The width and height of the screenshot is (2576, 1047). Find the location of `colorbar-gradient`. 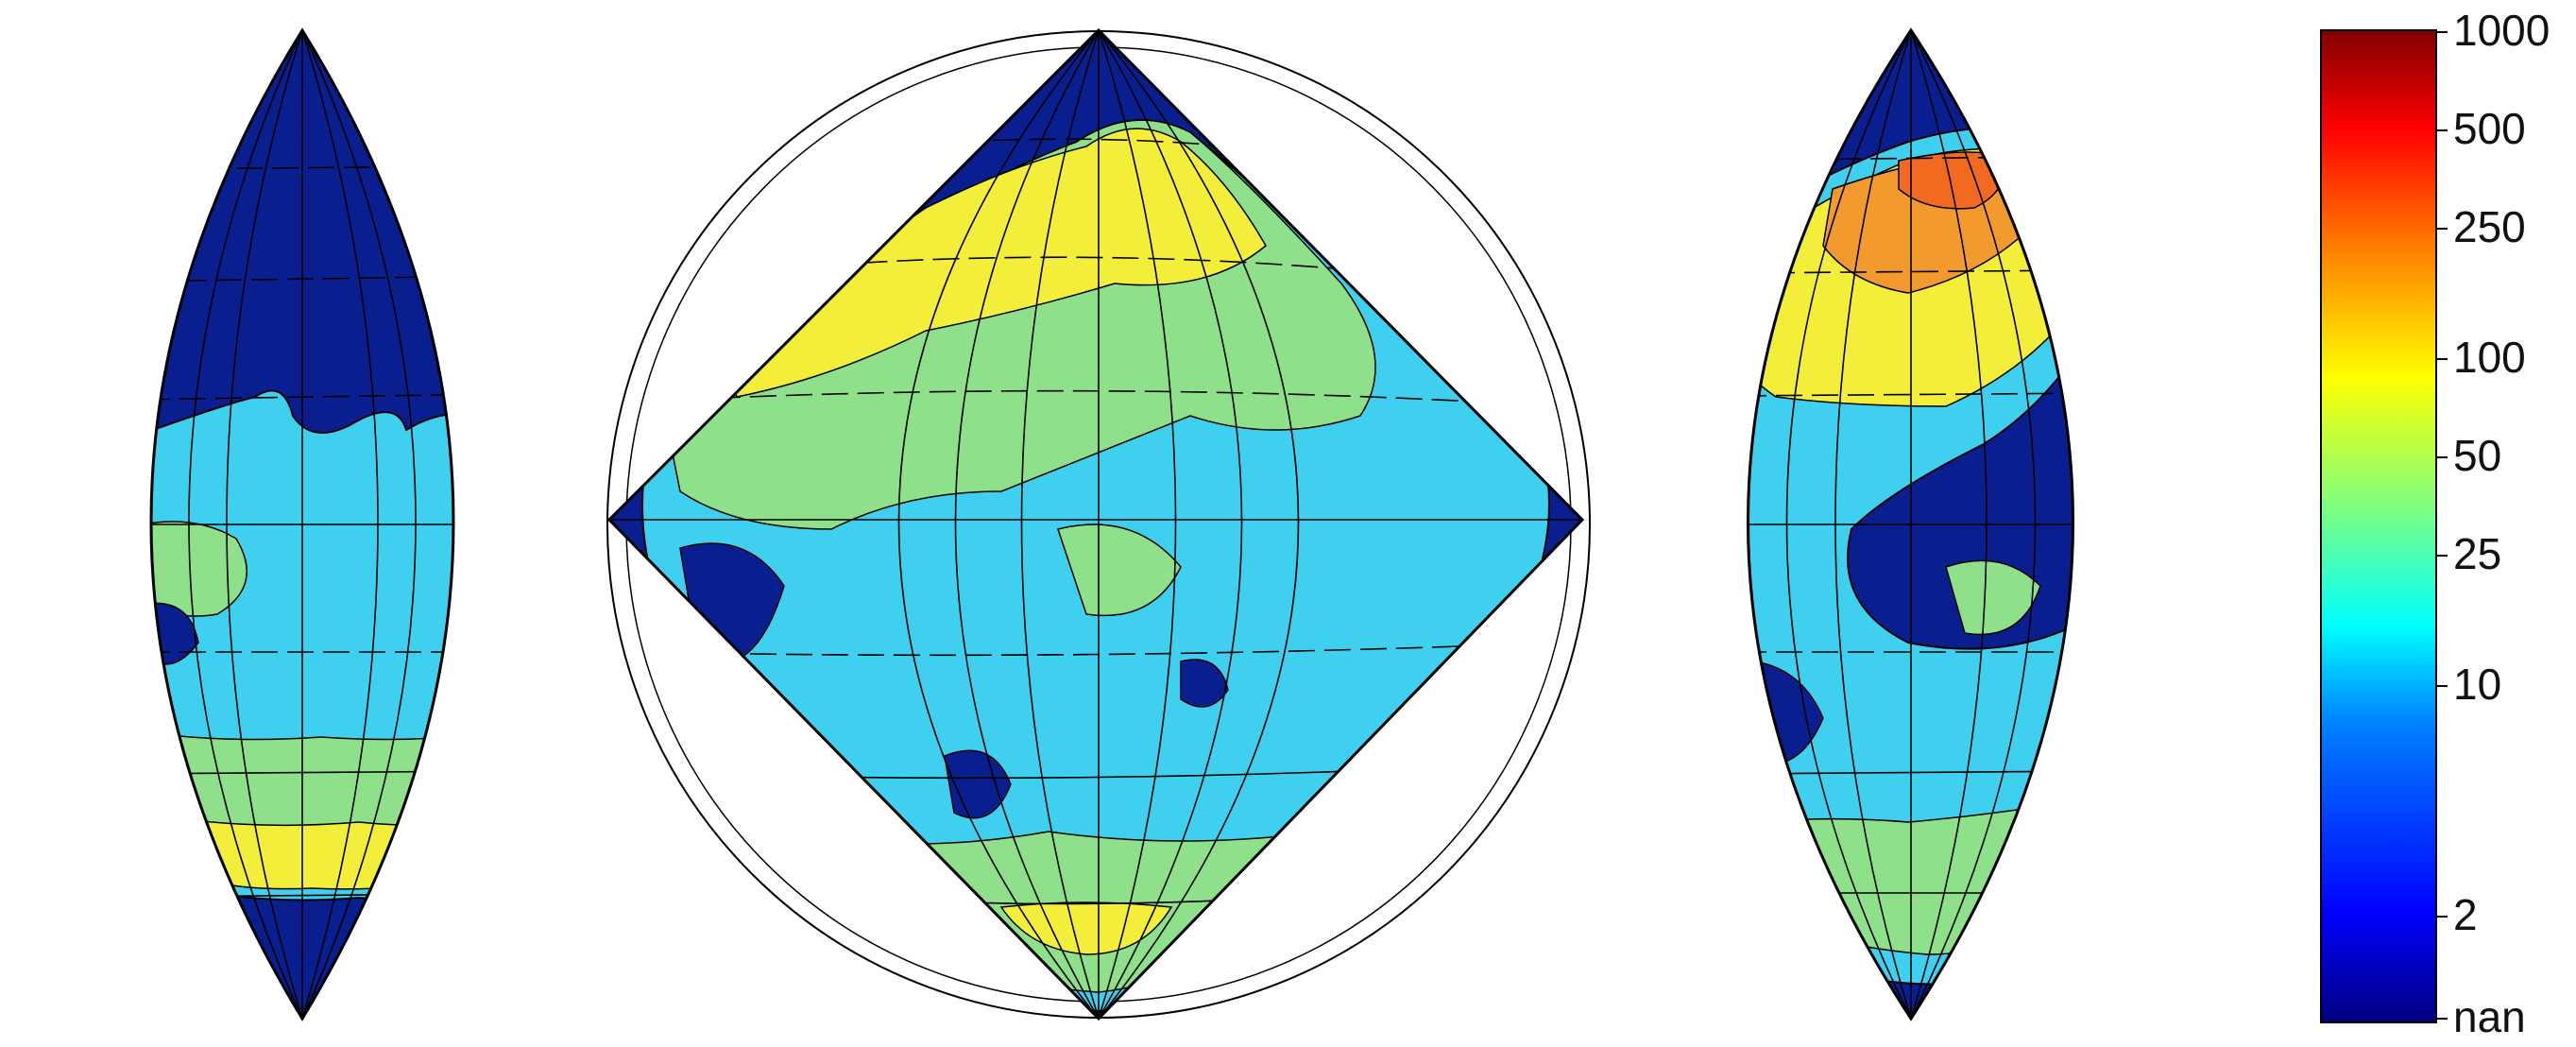

colorbar-gradient is located at coordinates (2379, 526).